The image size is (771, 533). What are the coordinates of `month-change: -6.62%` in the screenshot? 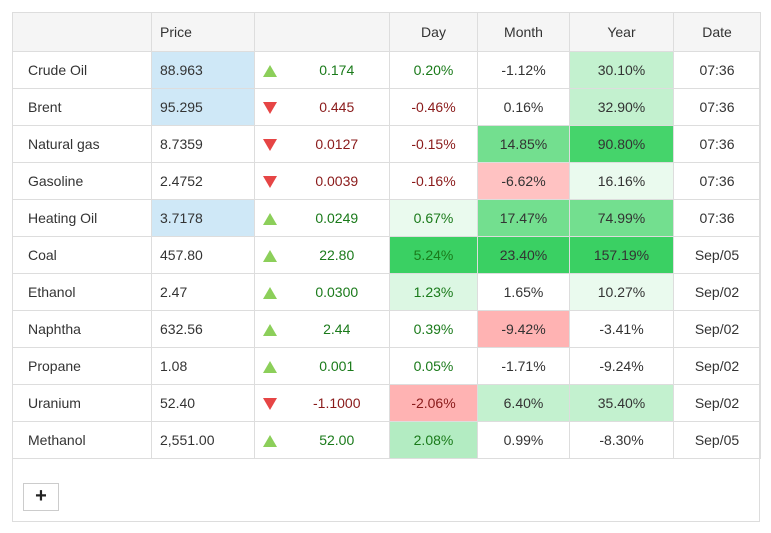 It's located at (523, 181).